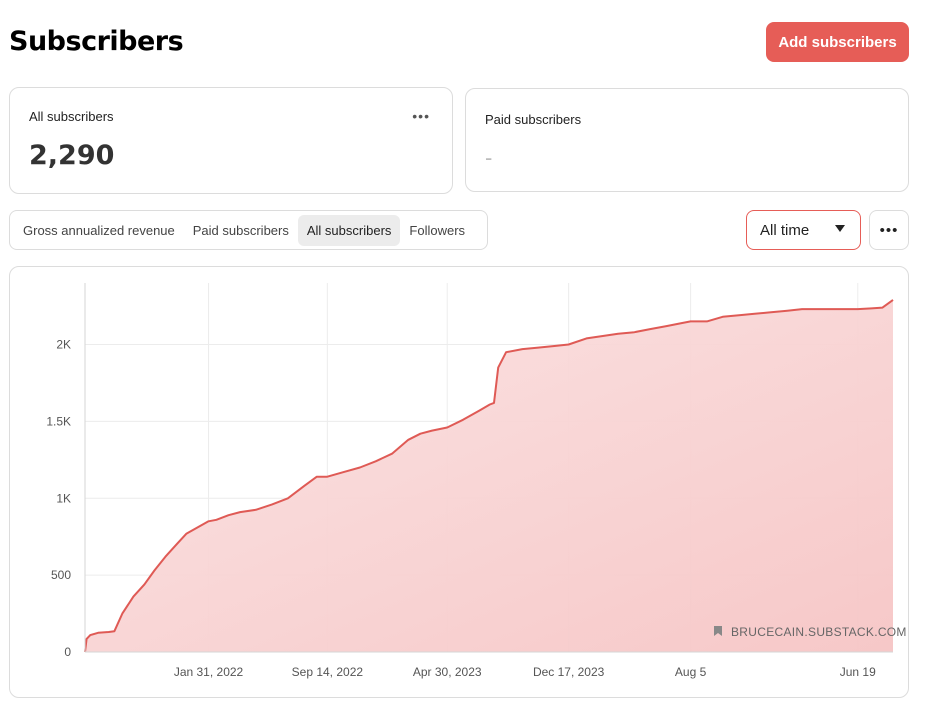 This screenshot has height=713, width=933. Describe the element at coordinates (858, 672) in the screenshot. I see `x-tick-label: Jun 19` at that location.